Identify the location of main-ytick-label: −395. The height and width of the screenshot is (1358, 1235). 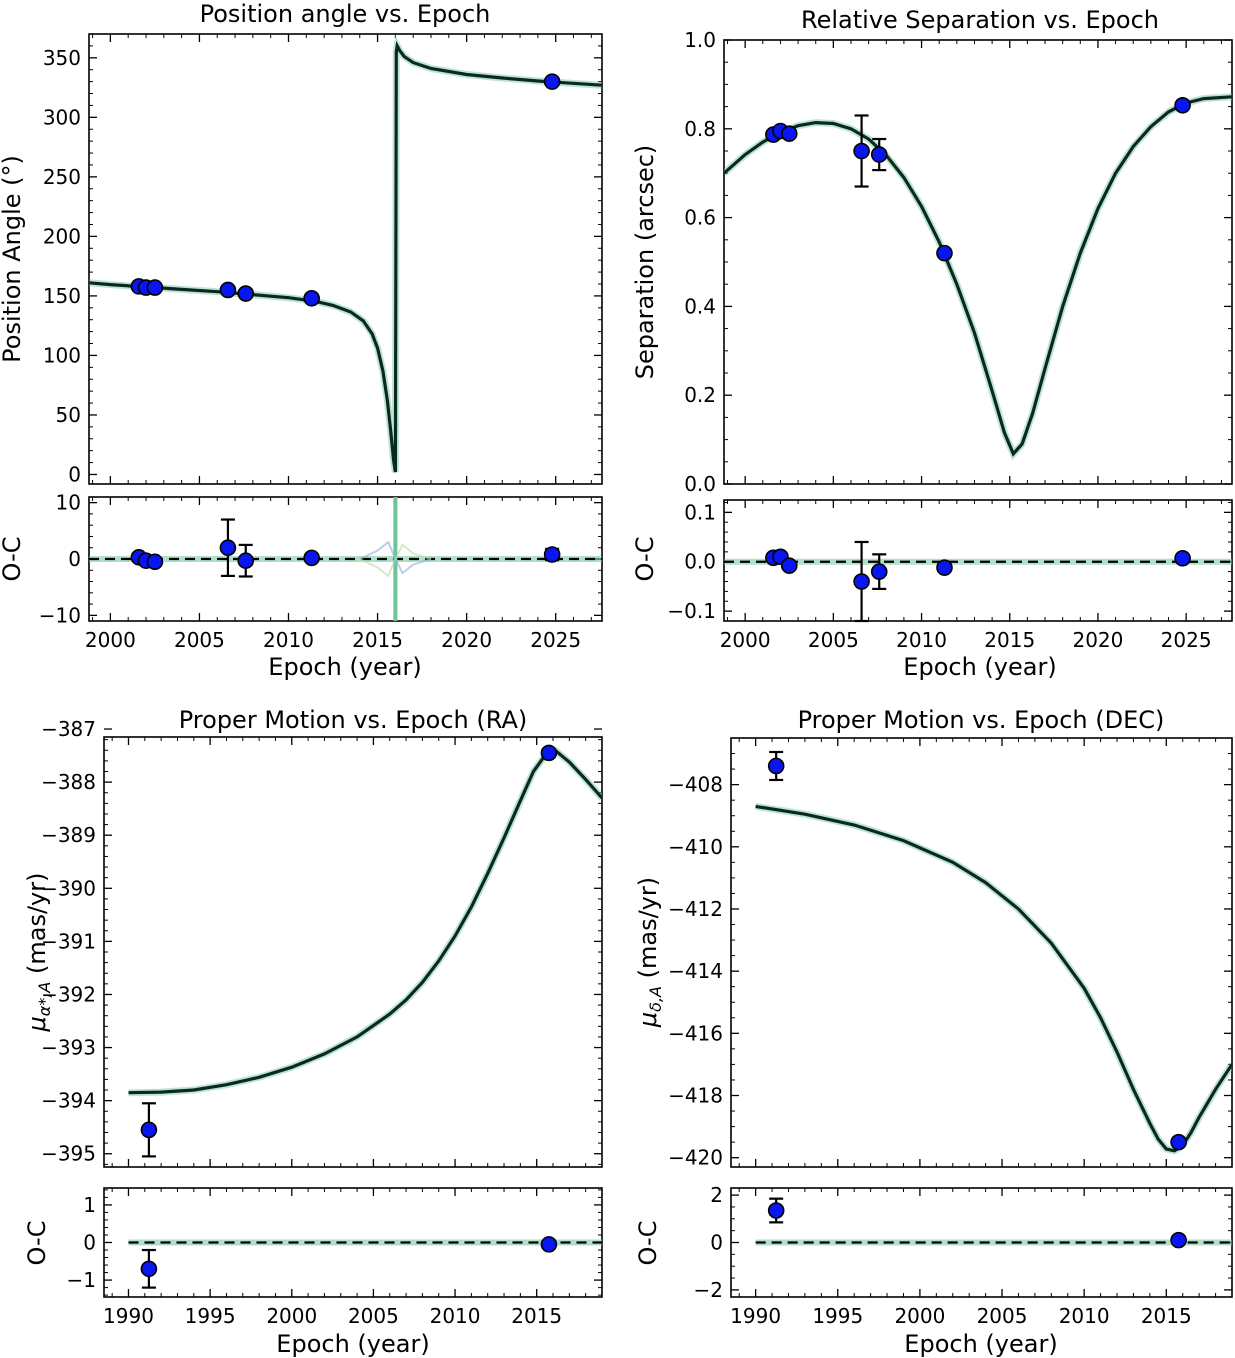
(68, 1154).